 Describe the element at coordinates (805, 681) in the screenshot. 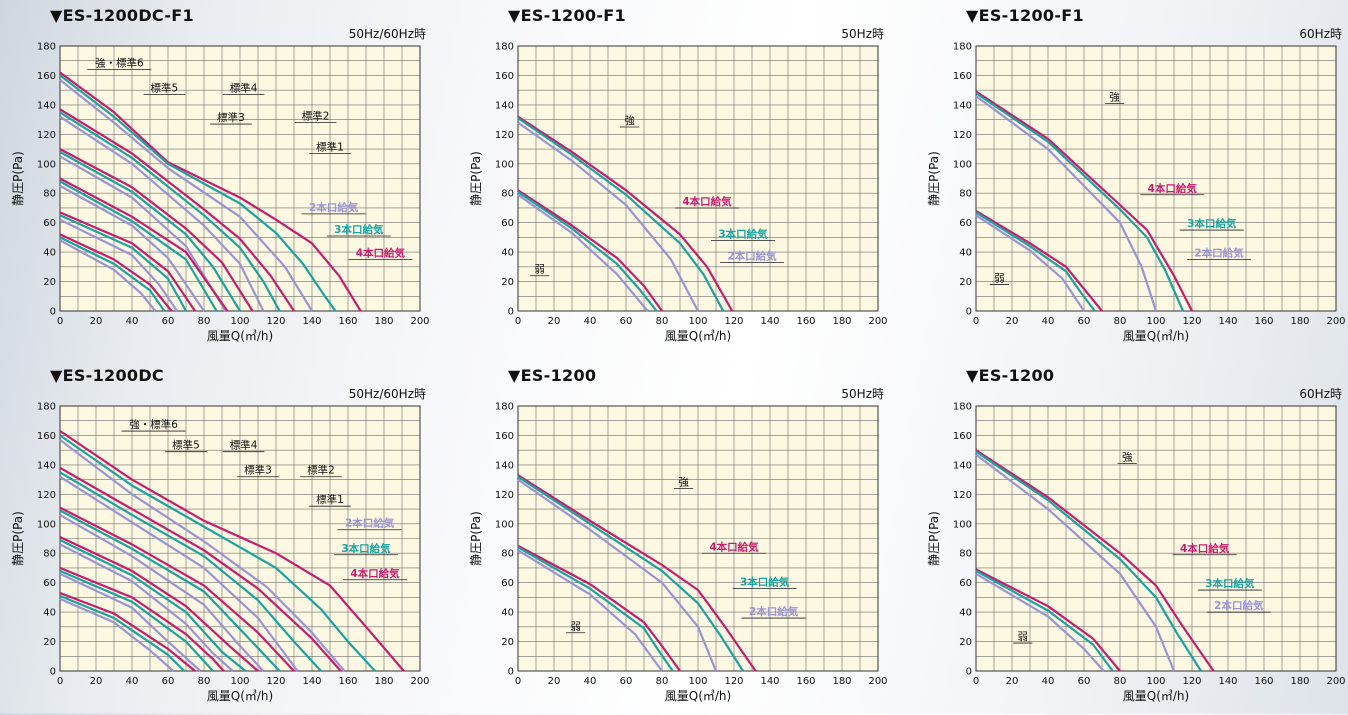

I see `x-tick-label: 160` at that location.